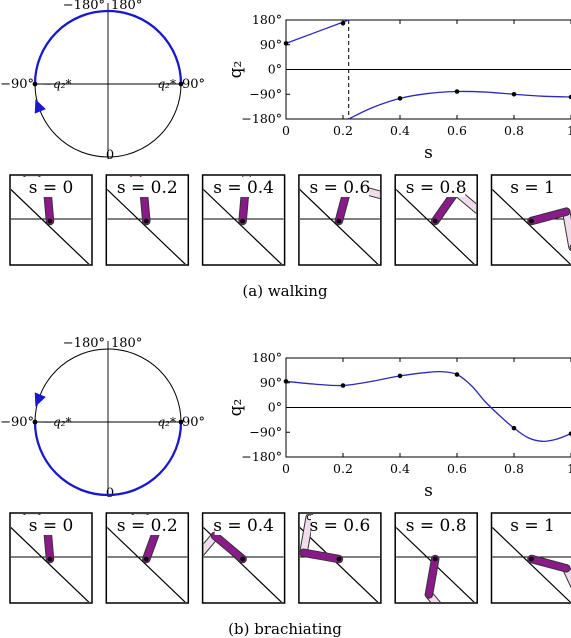  Describe the element at coordinates (193, 84) in the screenshot. I see `label-90: 90°` at that location.